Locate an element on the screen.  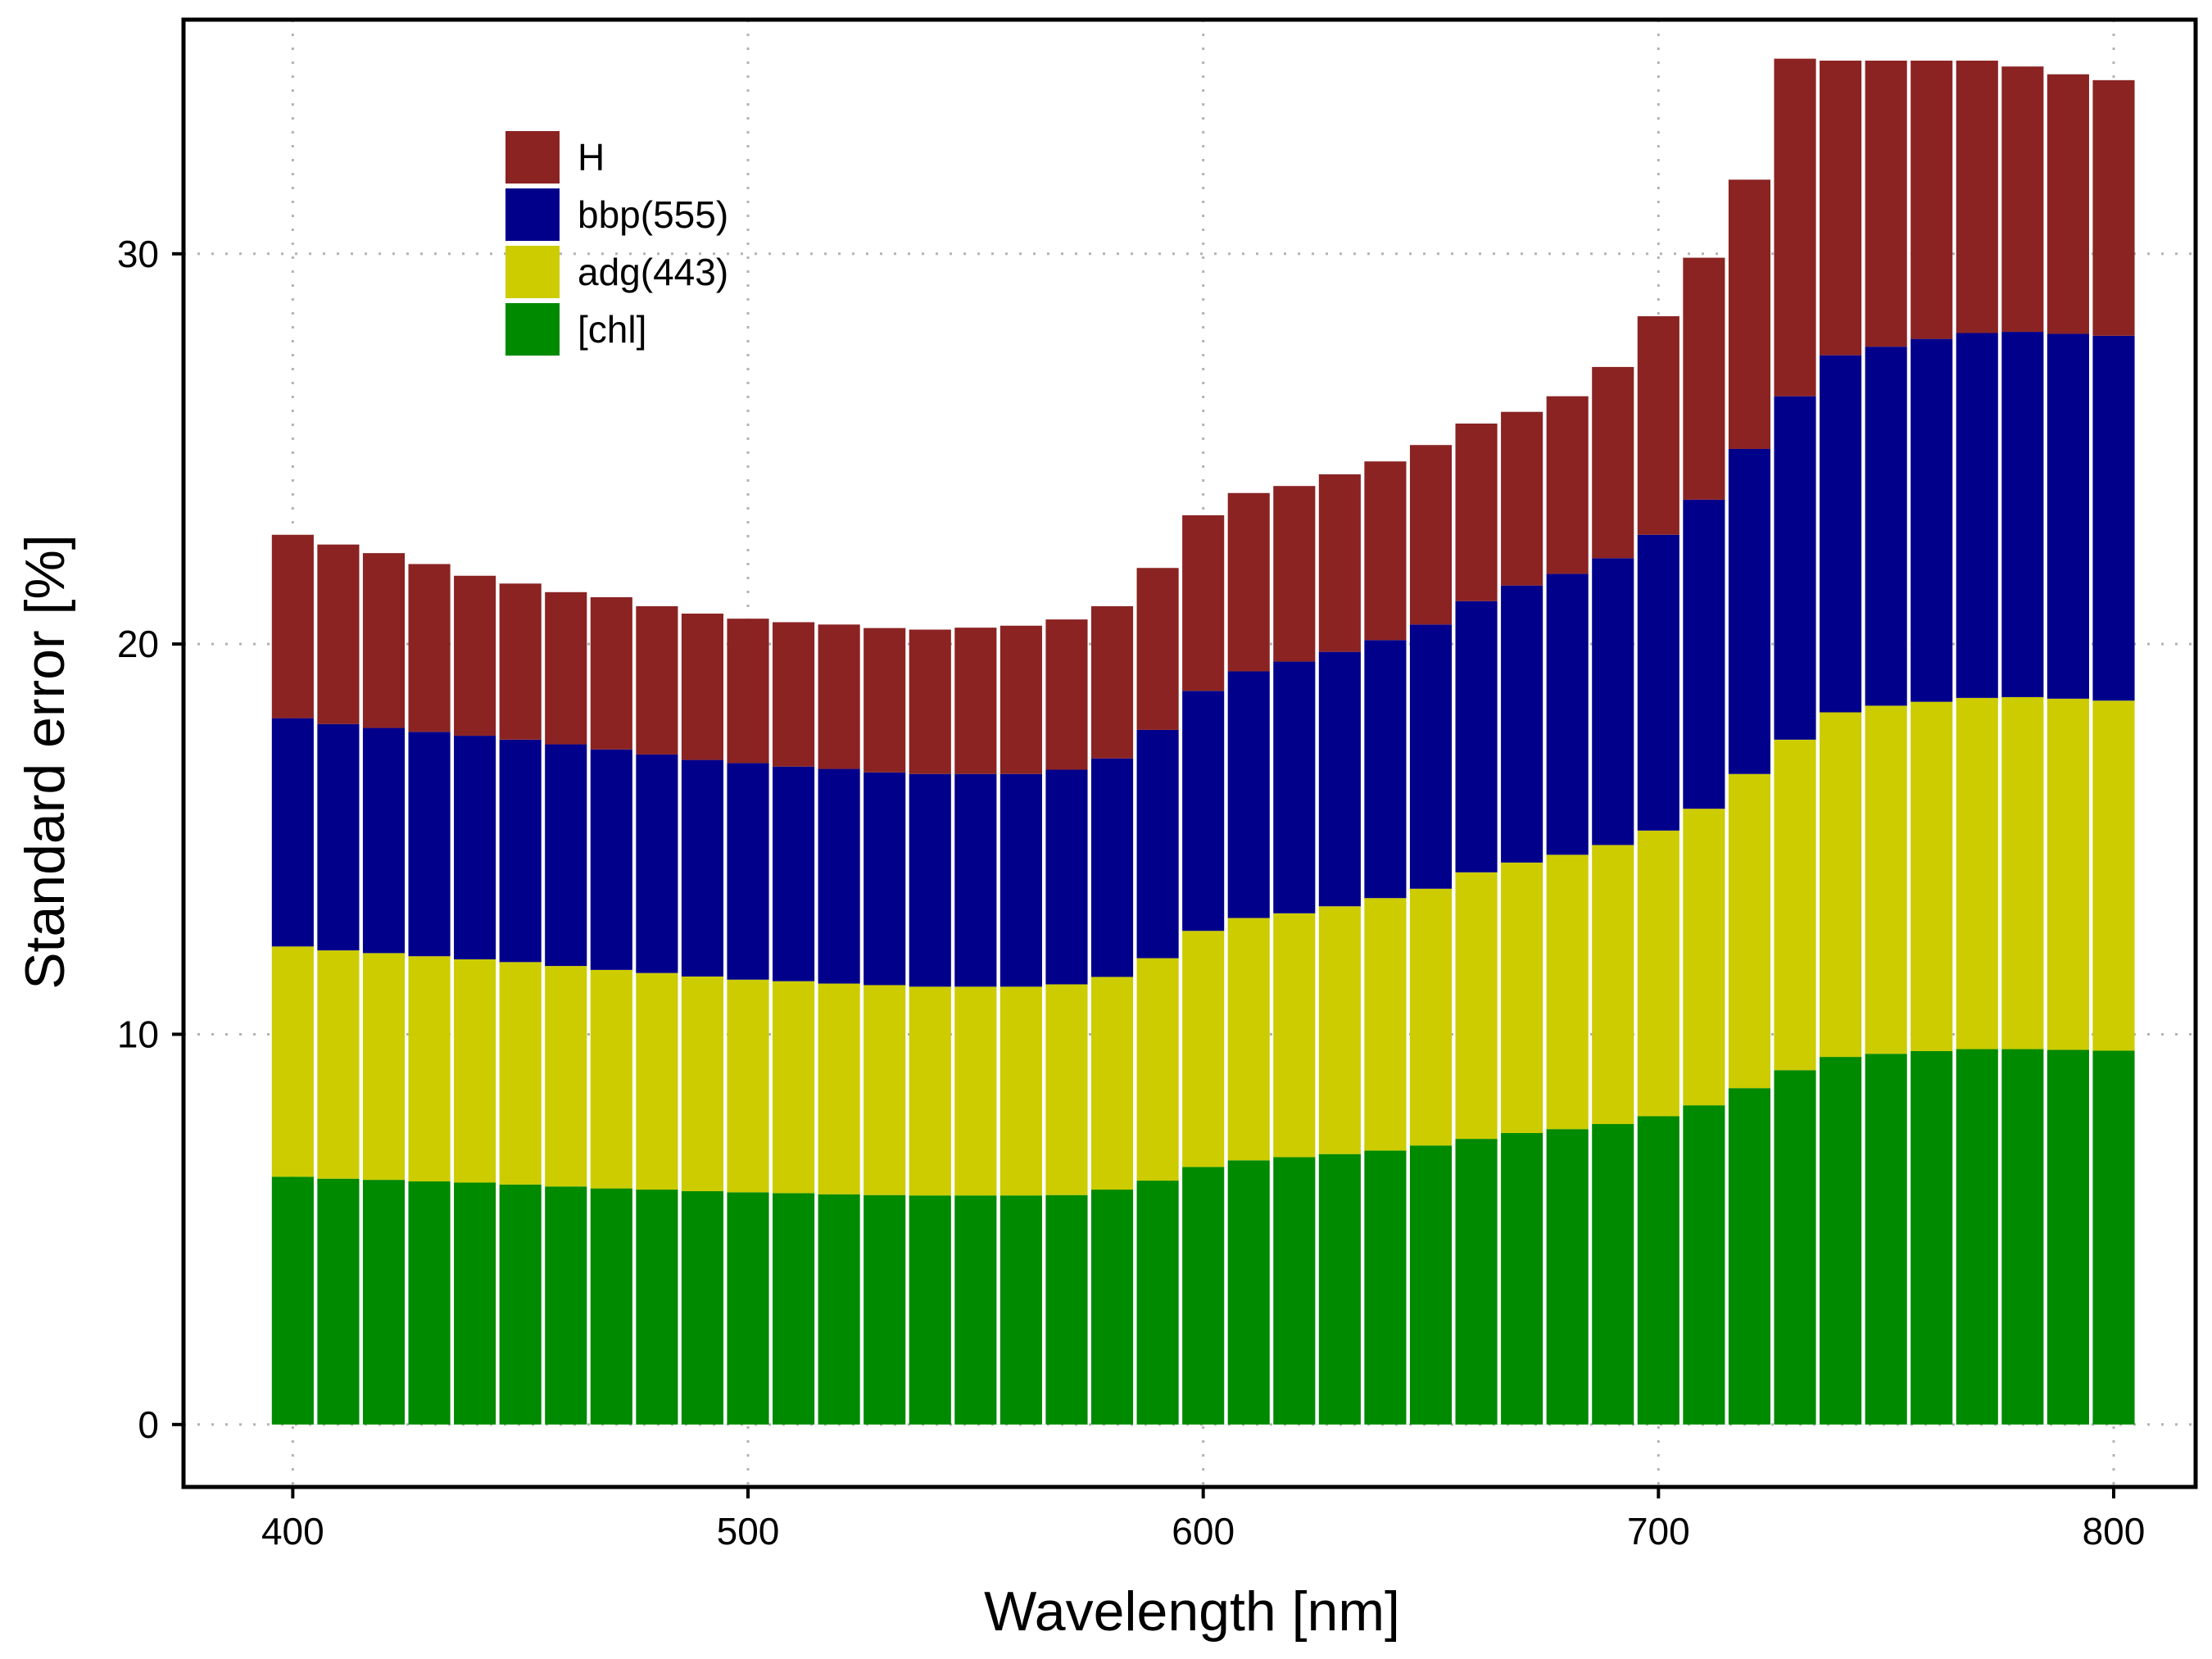
y-tick-label: 0 is located at coordinates (148, 1424).